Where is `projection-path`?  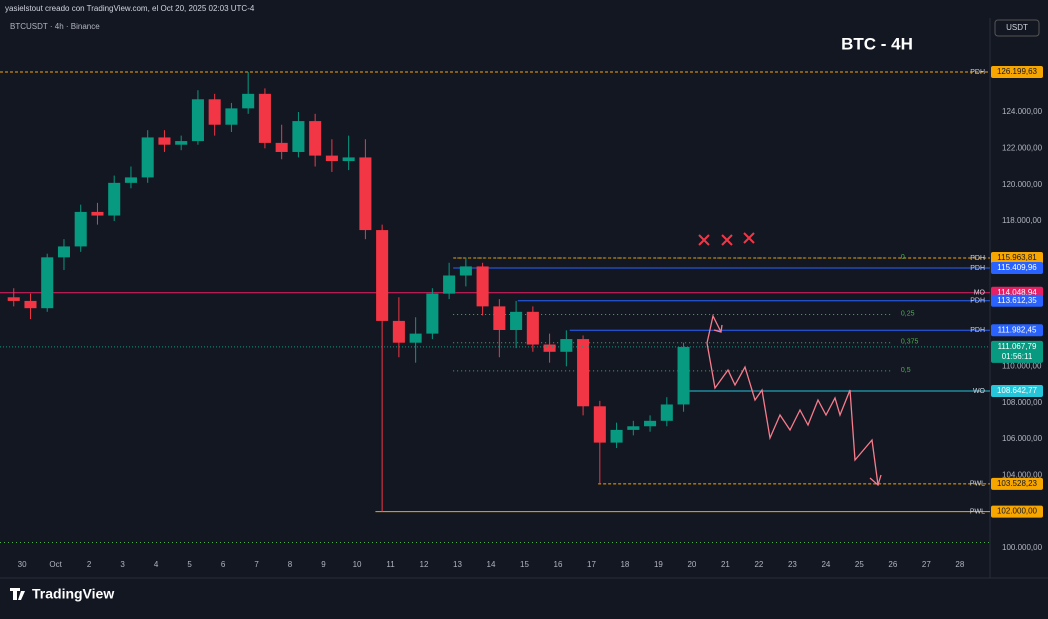 projection-path is located at coordinates (794, 400).